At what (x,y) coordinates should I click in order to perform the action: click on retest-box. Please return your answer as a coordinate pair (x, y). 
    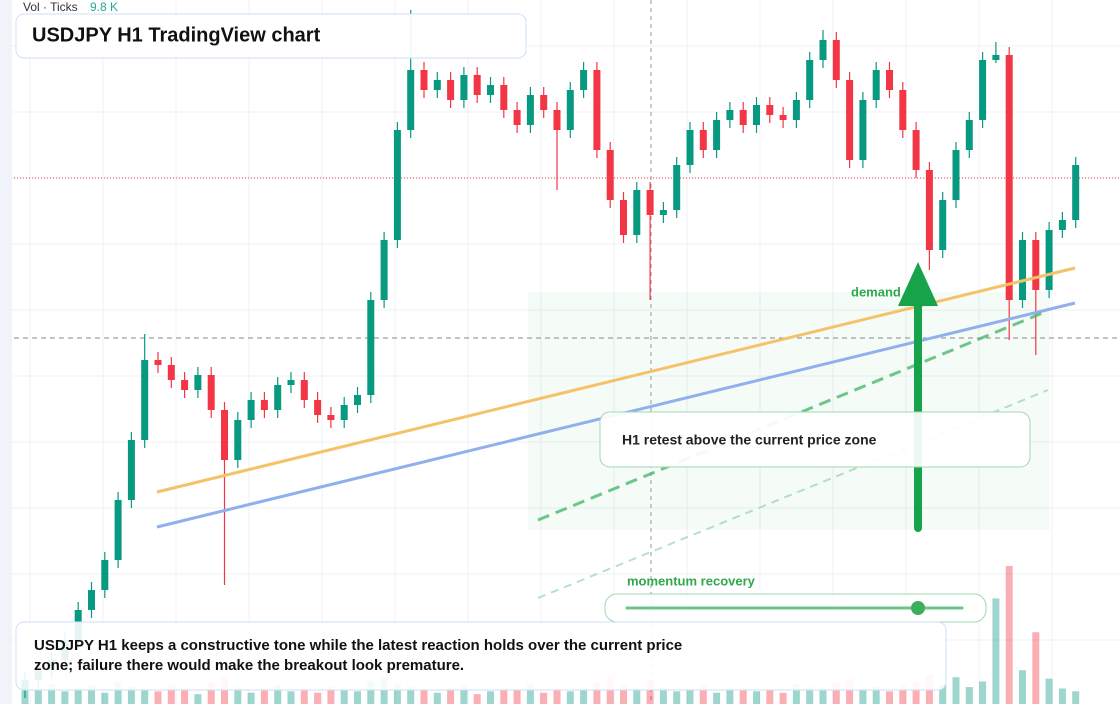
    Looking at the image, I should click on (815, 439).